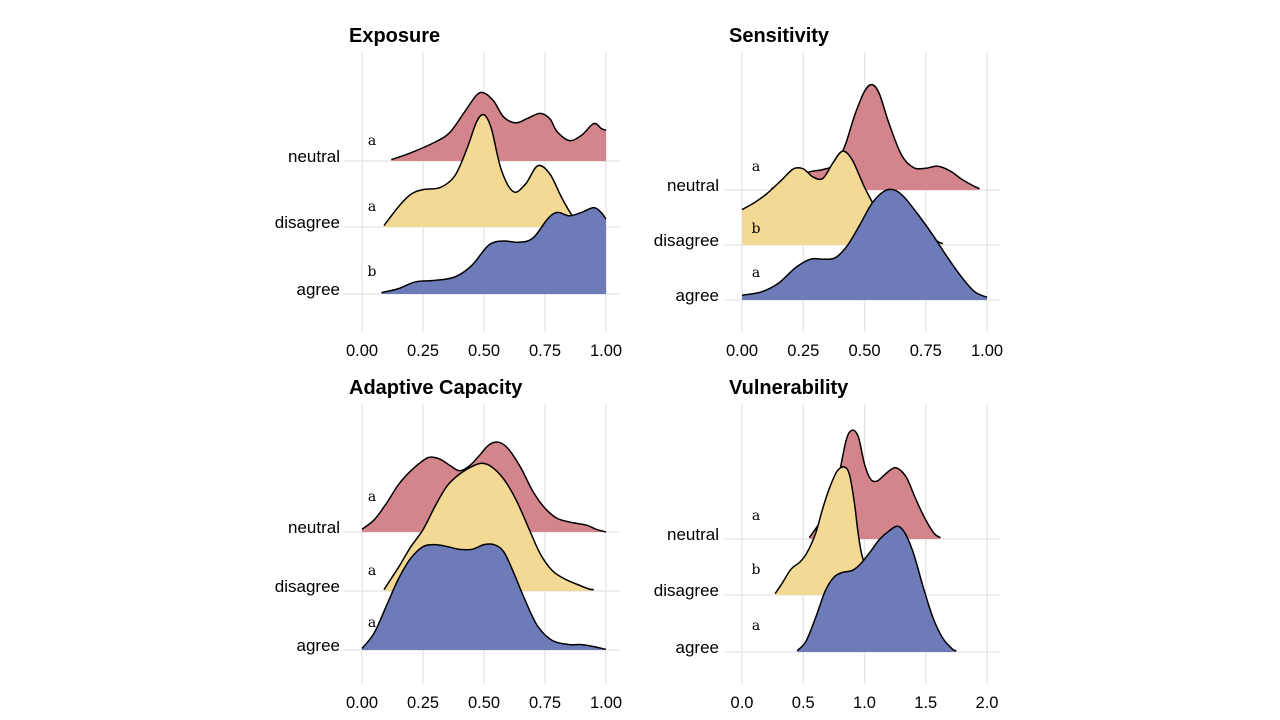 This screenshot has width=1280, height=720. Describe the element at coordinates (864, 703) in the screenshot. I see `x-tick-label: 1.0` at that location.